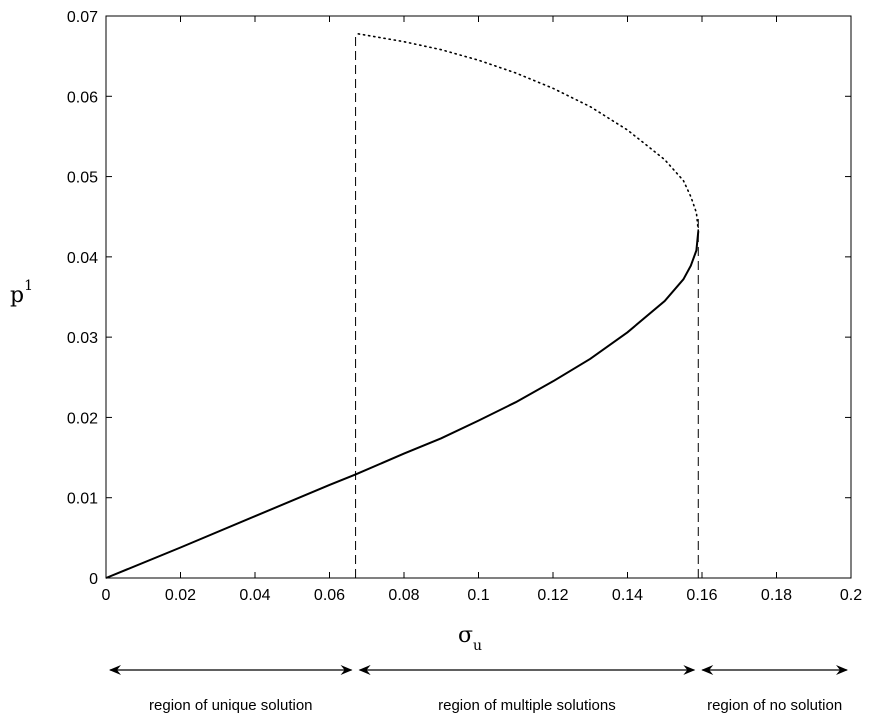 The image size is (878, 722). Describe the element at coordinates (17, 295) in the screenshot. I see `y-axis-label-main: p` at that location.